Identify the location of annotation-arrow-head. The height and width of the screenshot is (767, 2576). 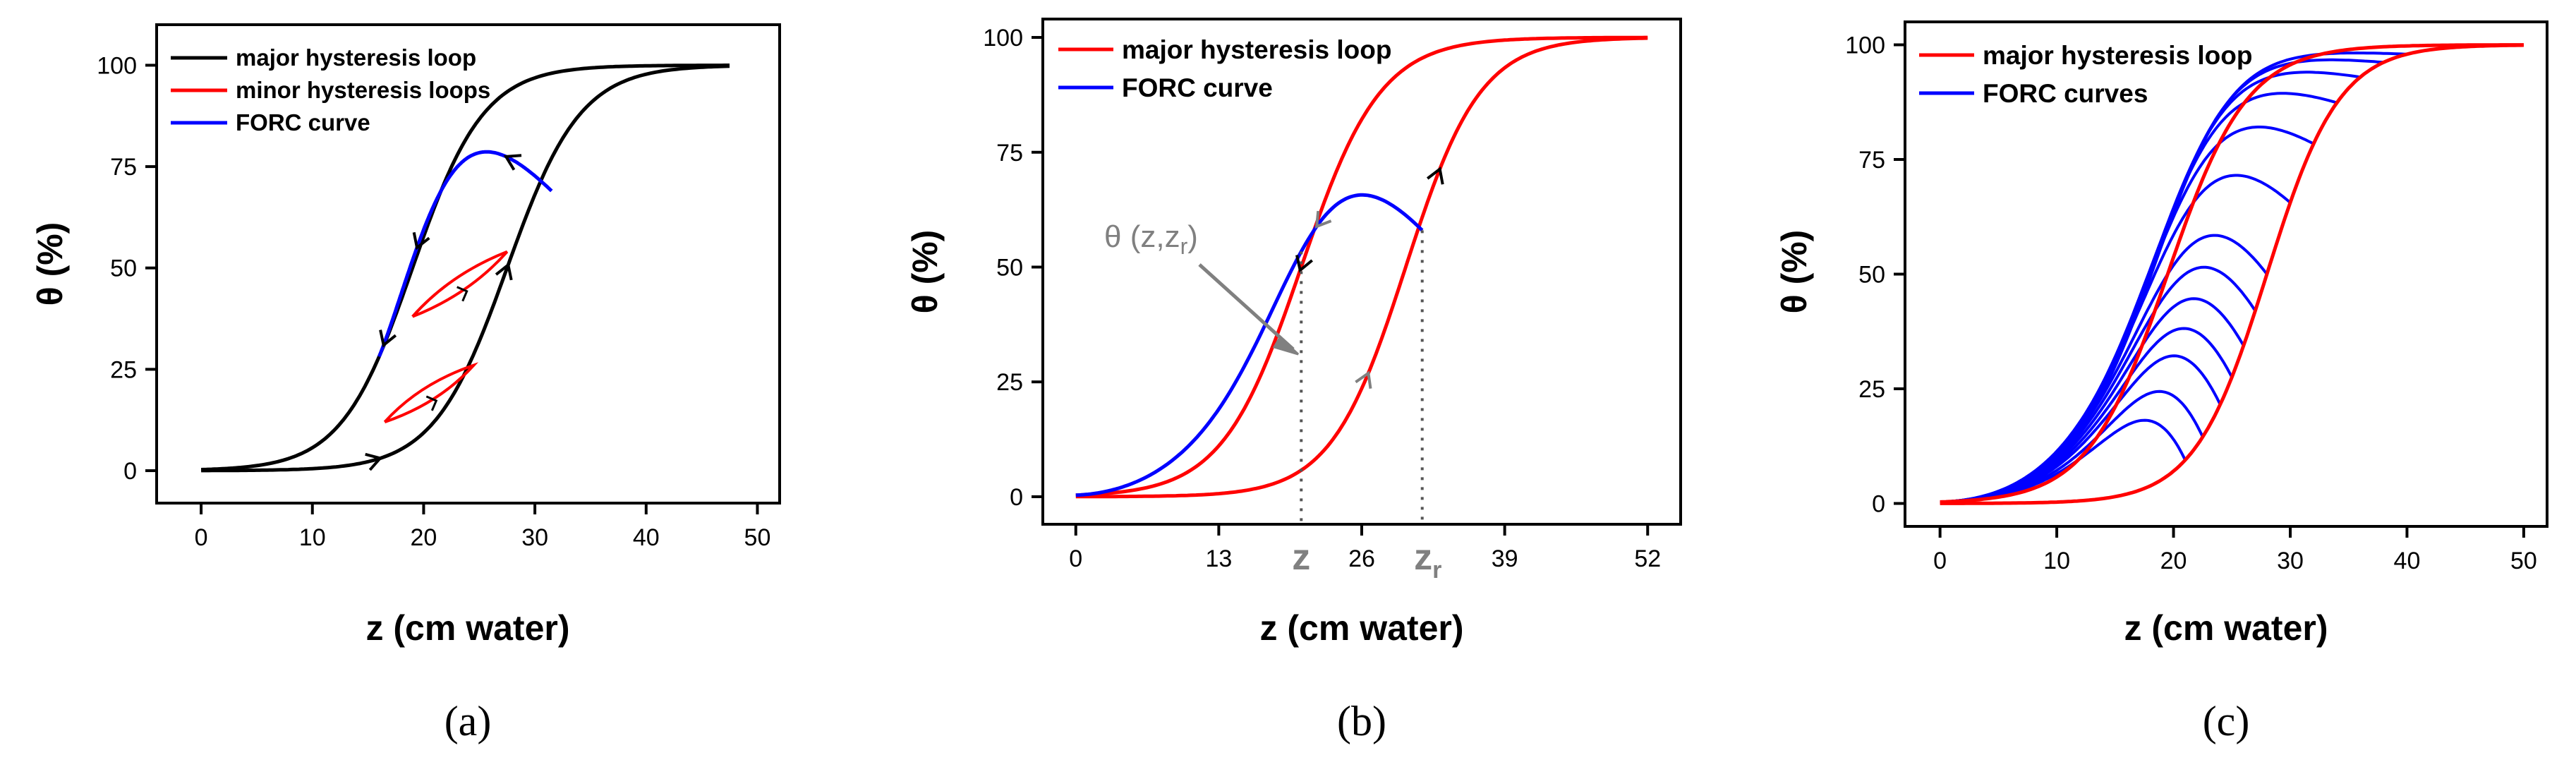
(1286, 345).